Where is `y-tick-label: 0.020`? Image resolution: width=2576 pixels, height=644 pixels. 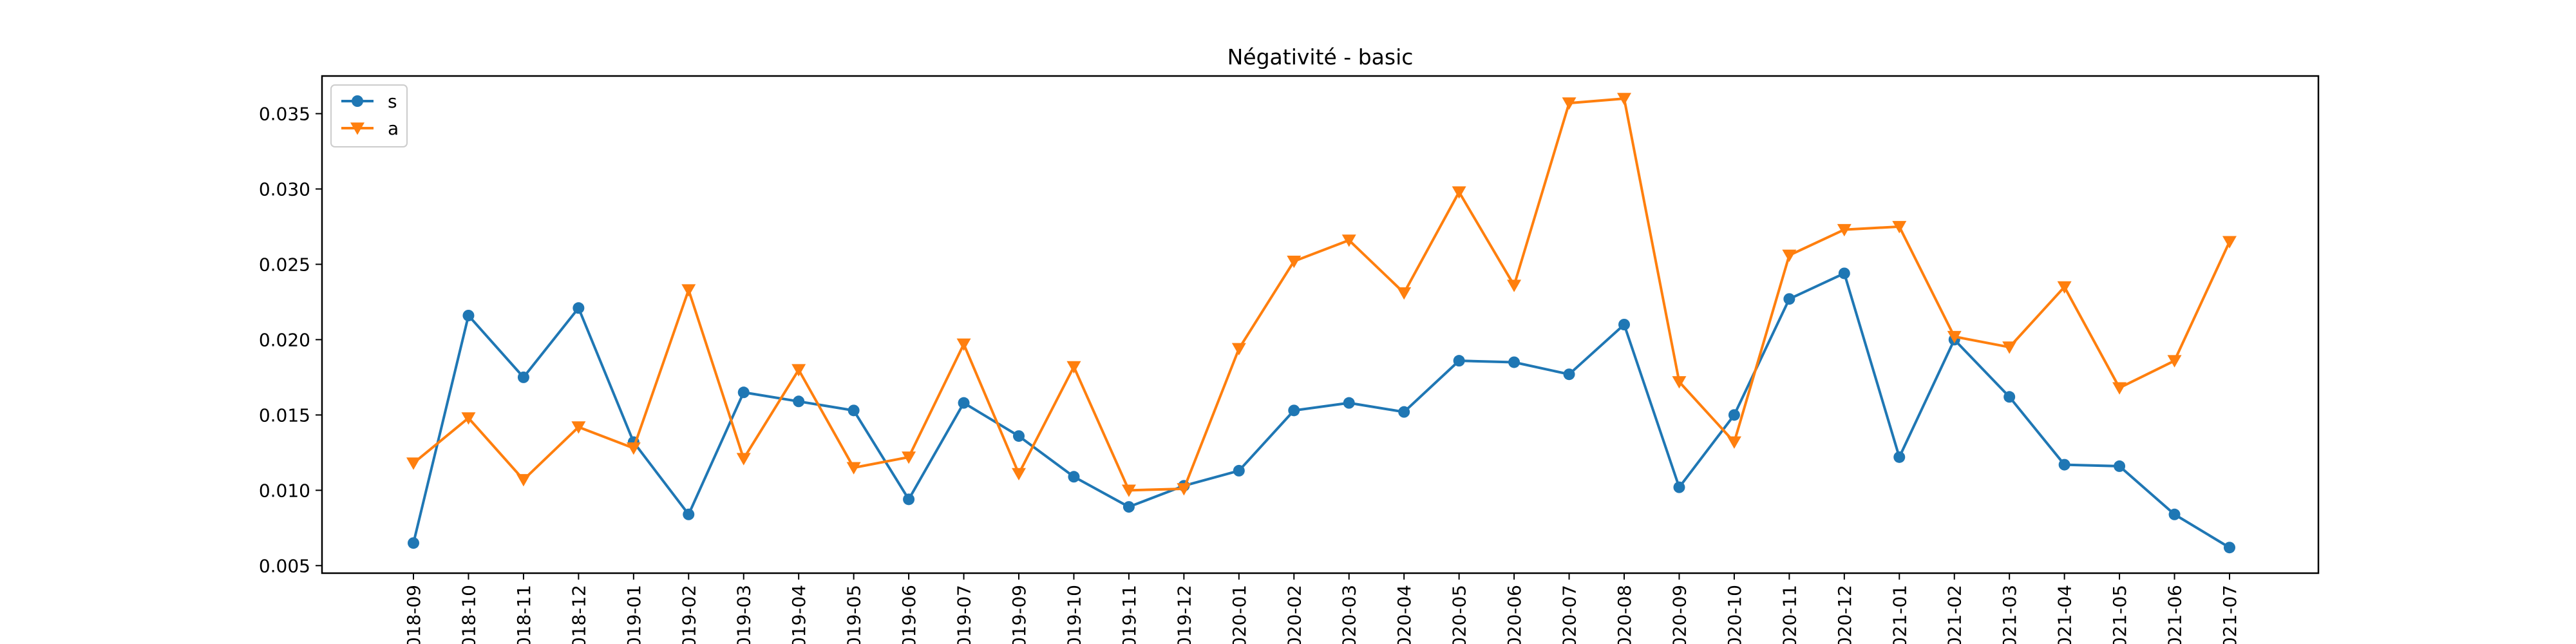
y-tick-label: 0.020 is located at coordinates (285, 339).